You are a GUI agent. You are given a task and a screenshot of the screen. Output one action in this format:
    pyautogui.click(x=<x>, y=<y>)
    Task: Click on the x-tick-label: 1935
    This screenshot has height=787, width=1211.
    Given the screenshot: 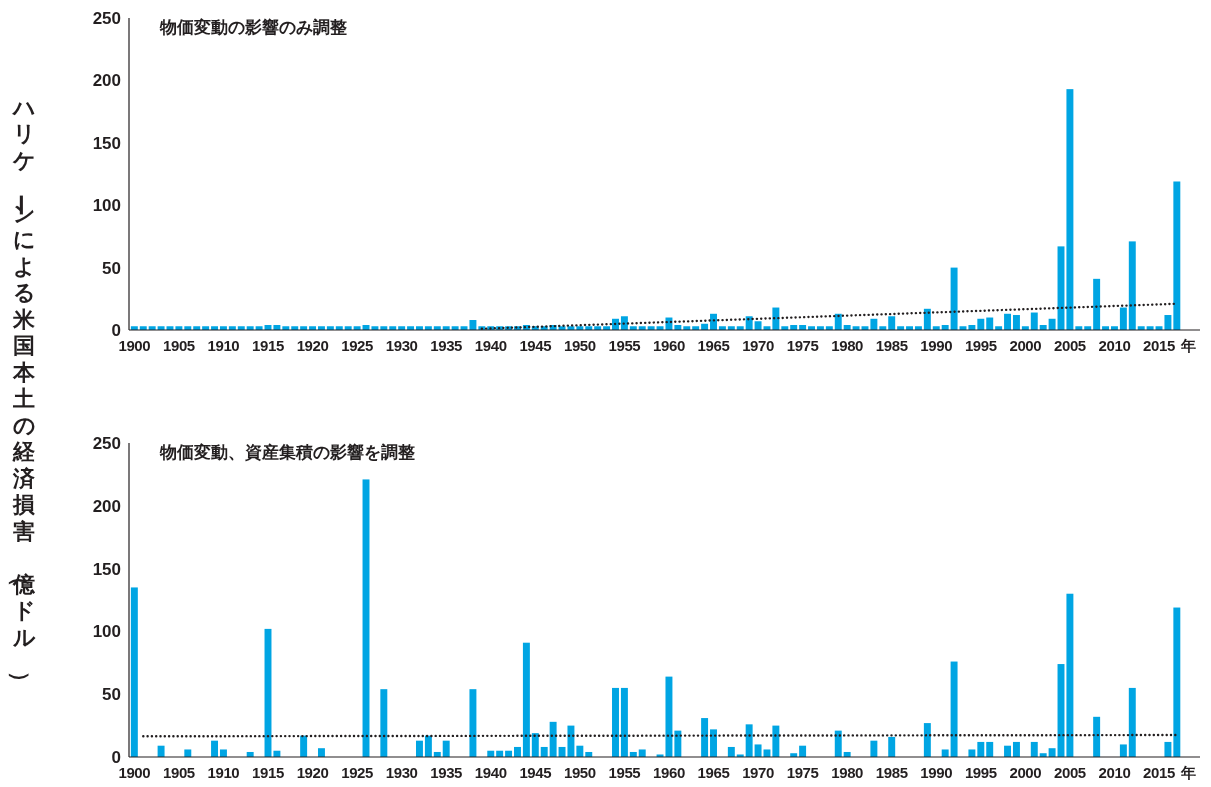 What is the action you would take?
    pyautogui.click(x=446, y=772)
    